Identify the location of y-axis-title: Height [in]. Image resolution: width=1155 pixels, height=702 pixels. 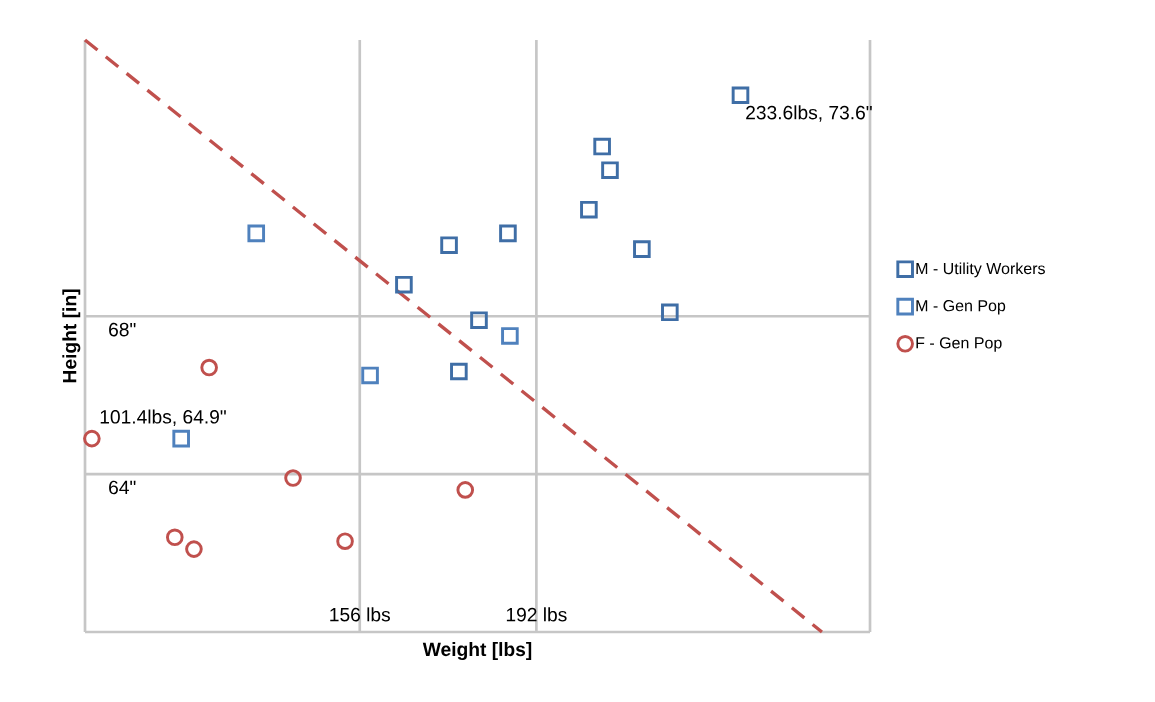
(71, 336).